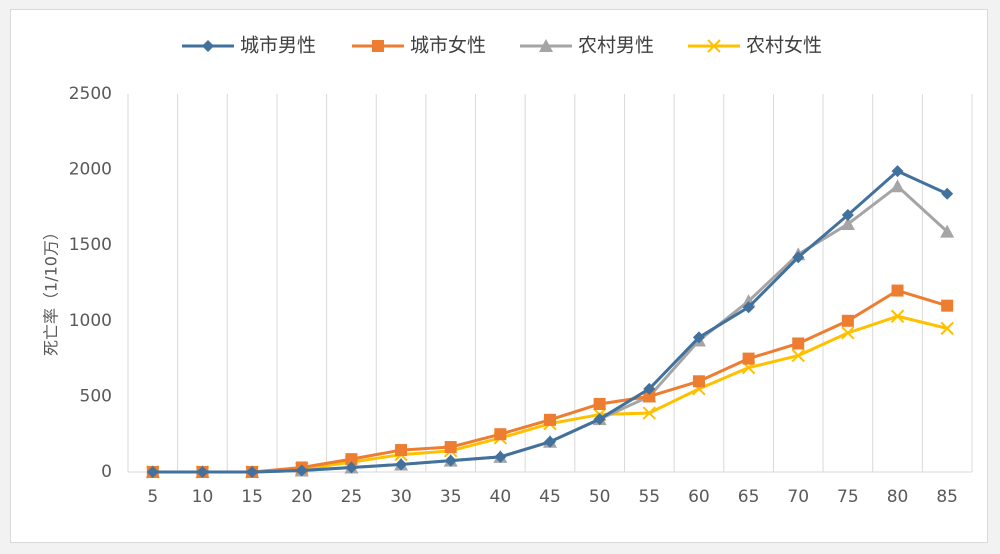 The height and width of the screenshot is (554, 1000). Describe the element at coordinates (502, 46) in the screenshot. I see `legend: 城市男性 城市女性 农村男性 农村女性` at that location.